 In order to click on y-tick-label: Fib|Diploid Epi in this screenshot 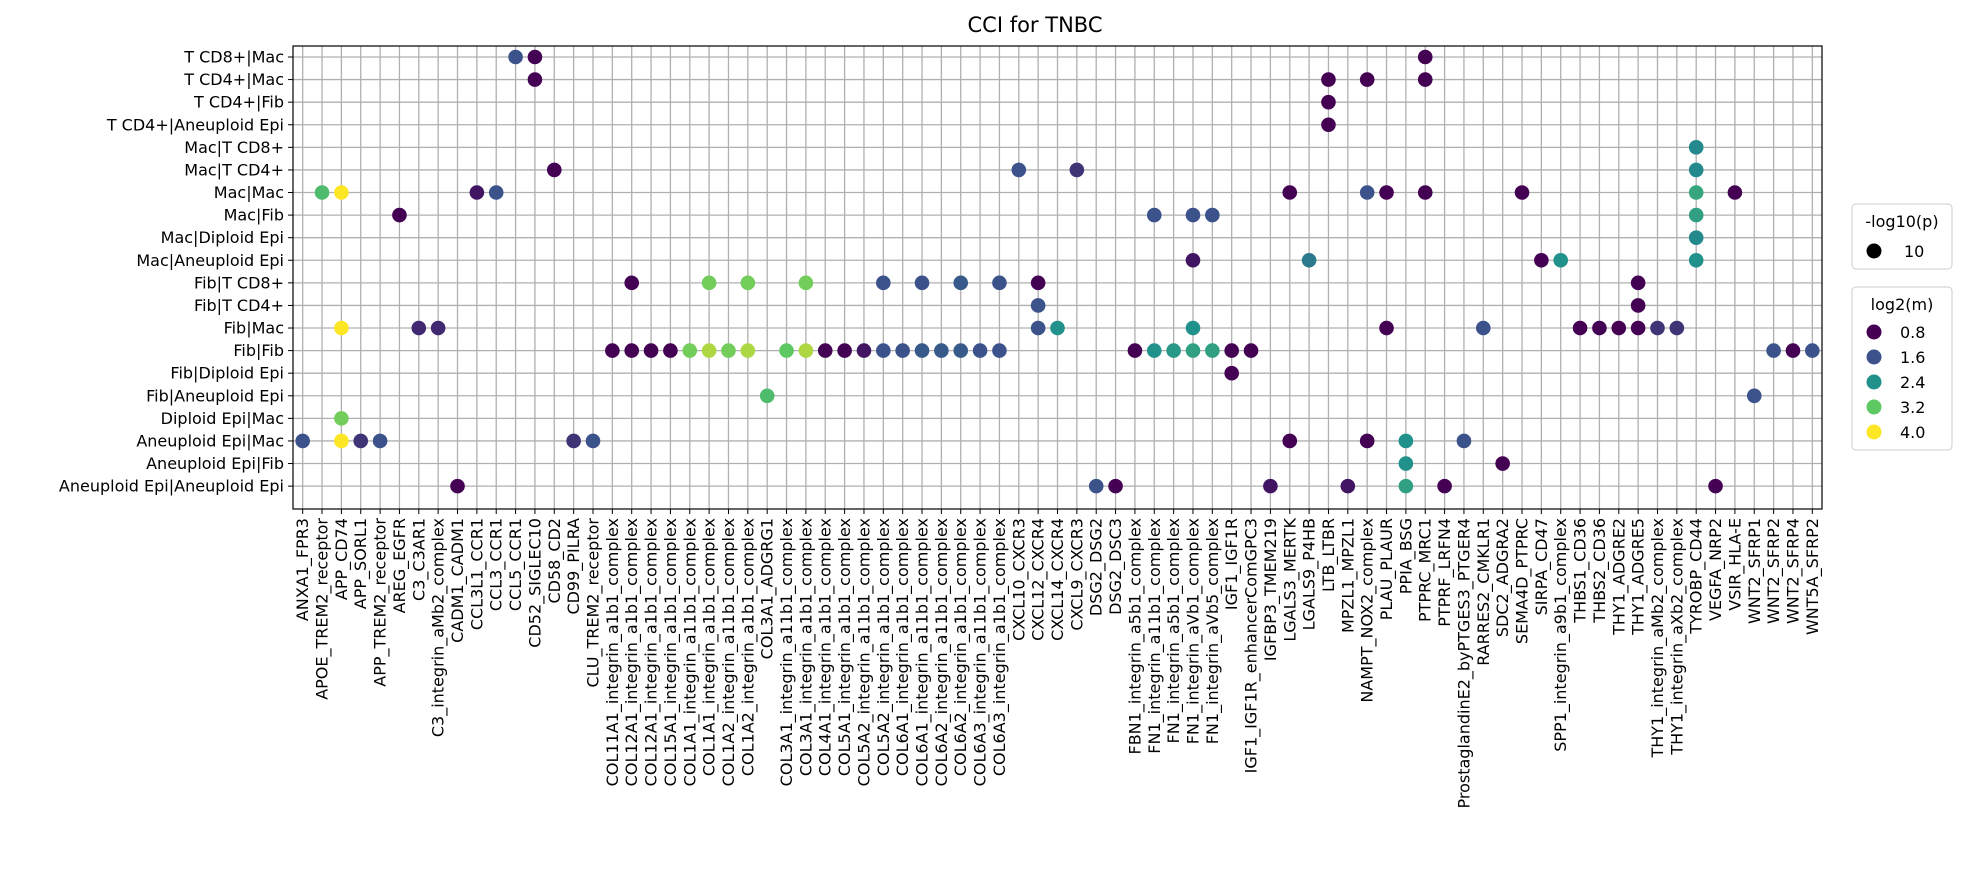, I will do `click(227, 373)`.